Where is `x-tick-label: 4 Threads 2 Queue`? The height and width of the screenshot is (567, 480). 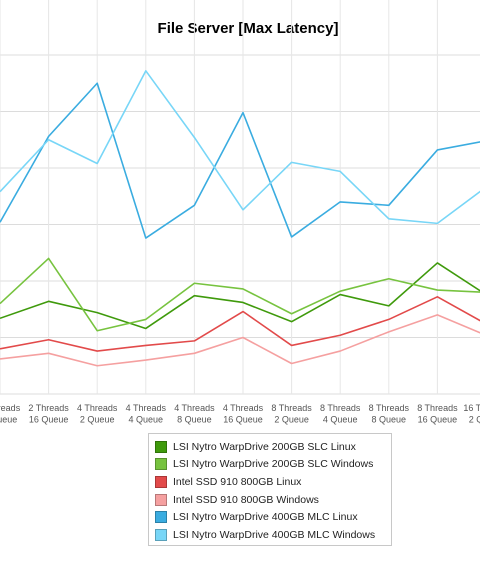 x-tick-label: 4 Threads 2 Queue is located at coordinates (97, 414).